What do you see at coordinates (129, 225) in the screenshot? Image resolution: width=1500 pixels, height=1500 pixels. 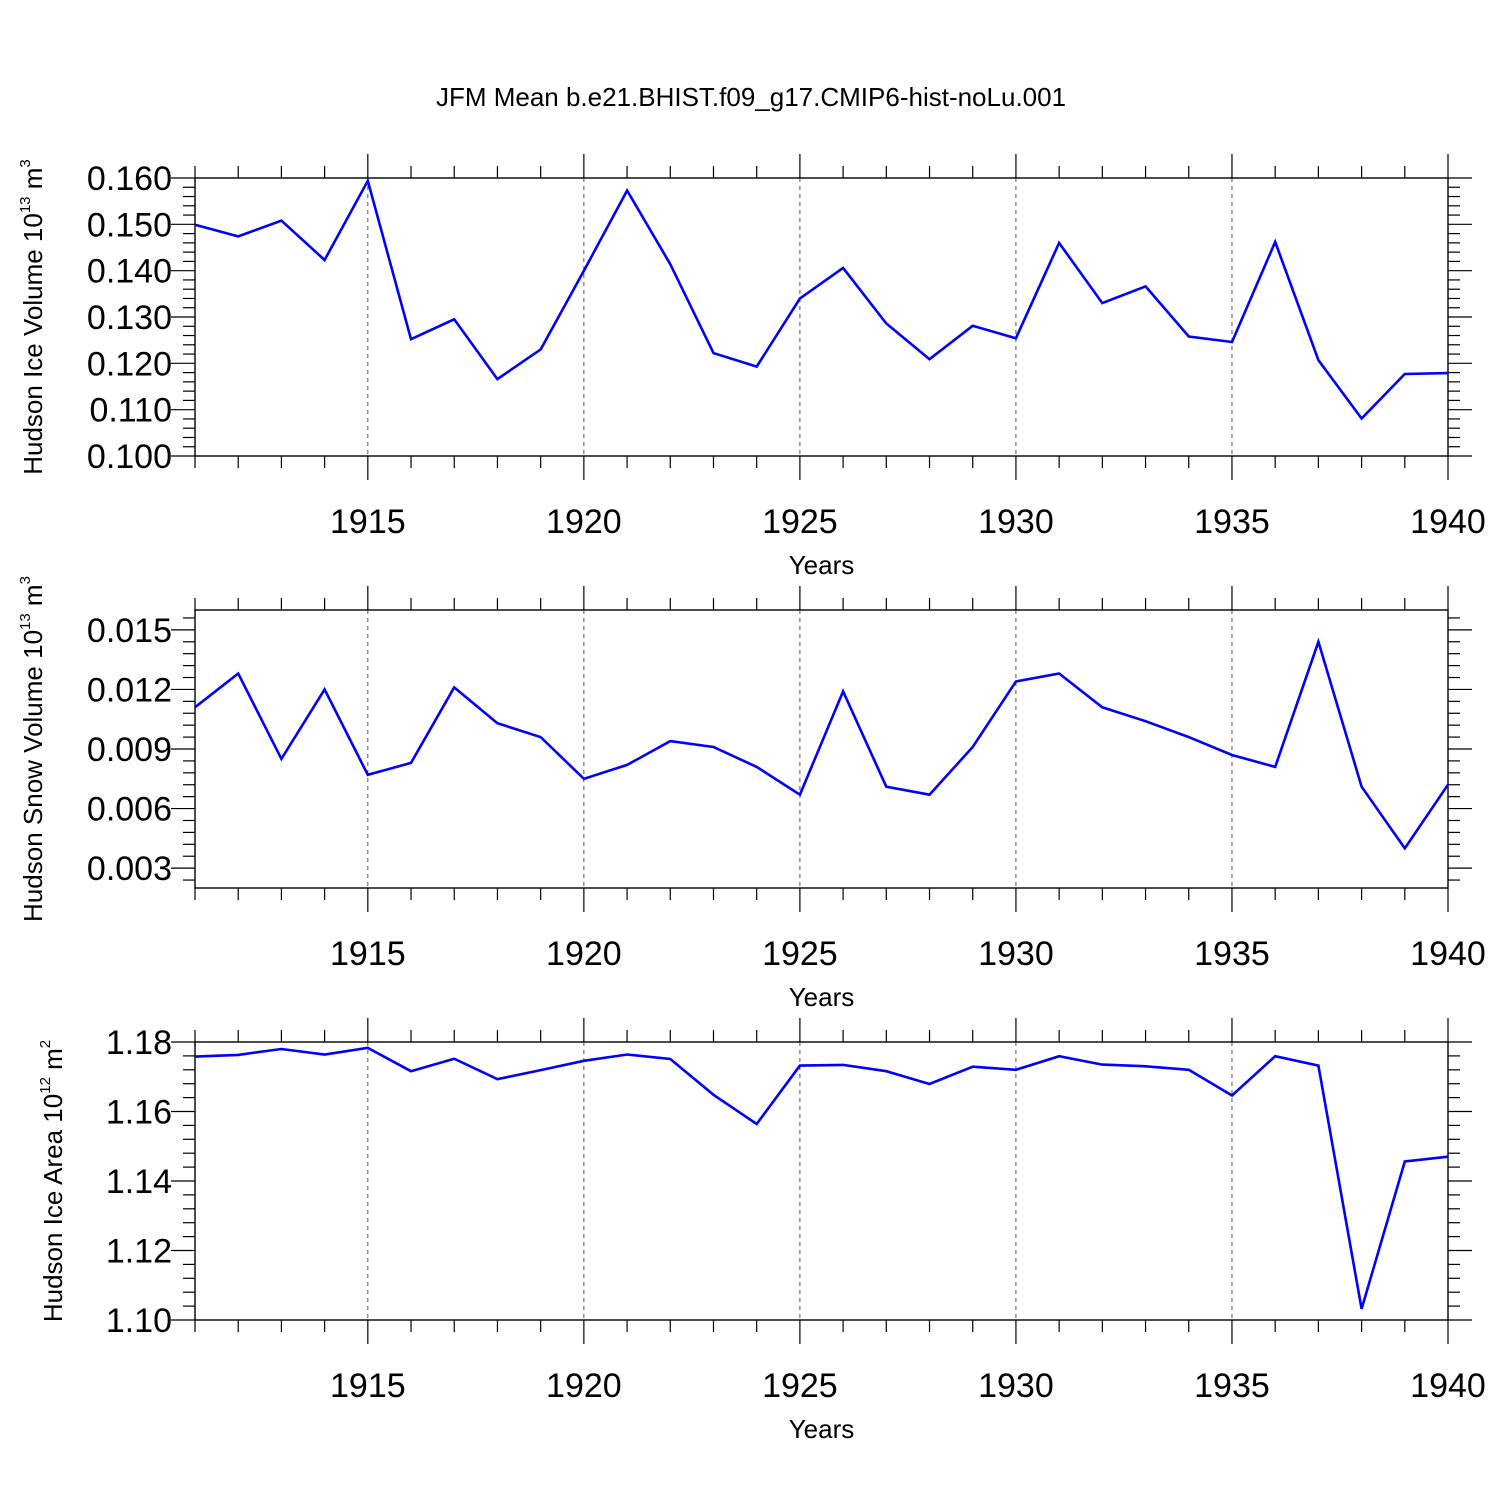 I see `y-tick-label: 0.150` at bounding box center [129, 225].